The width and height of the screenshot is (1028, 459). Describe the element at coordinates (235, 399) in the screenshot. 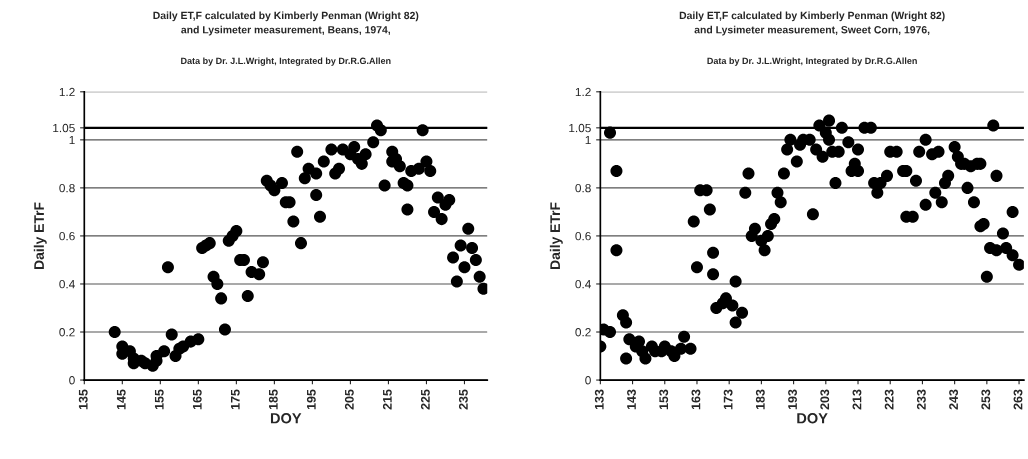

I see `x-tick-label: 175` at that location.